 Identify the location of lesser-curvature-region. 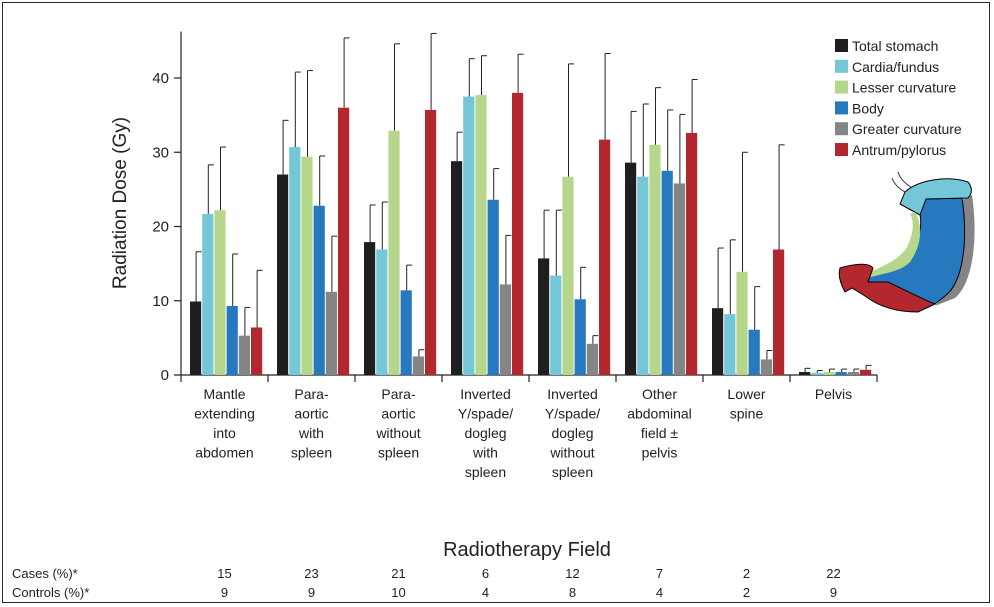
(894, 245).